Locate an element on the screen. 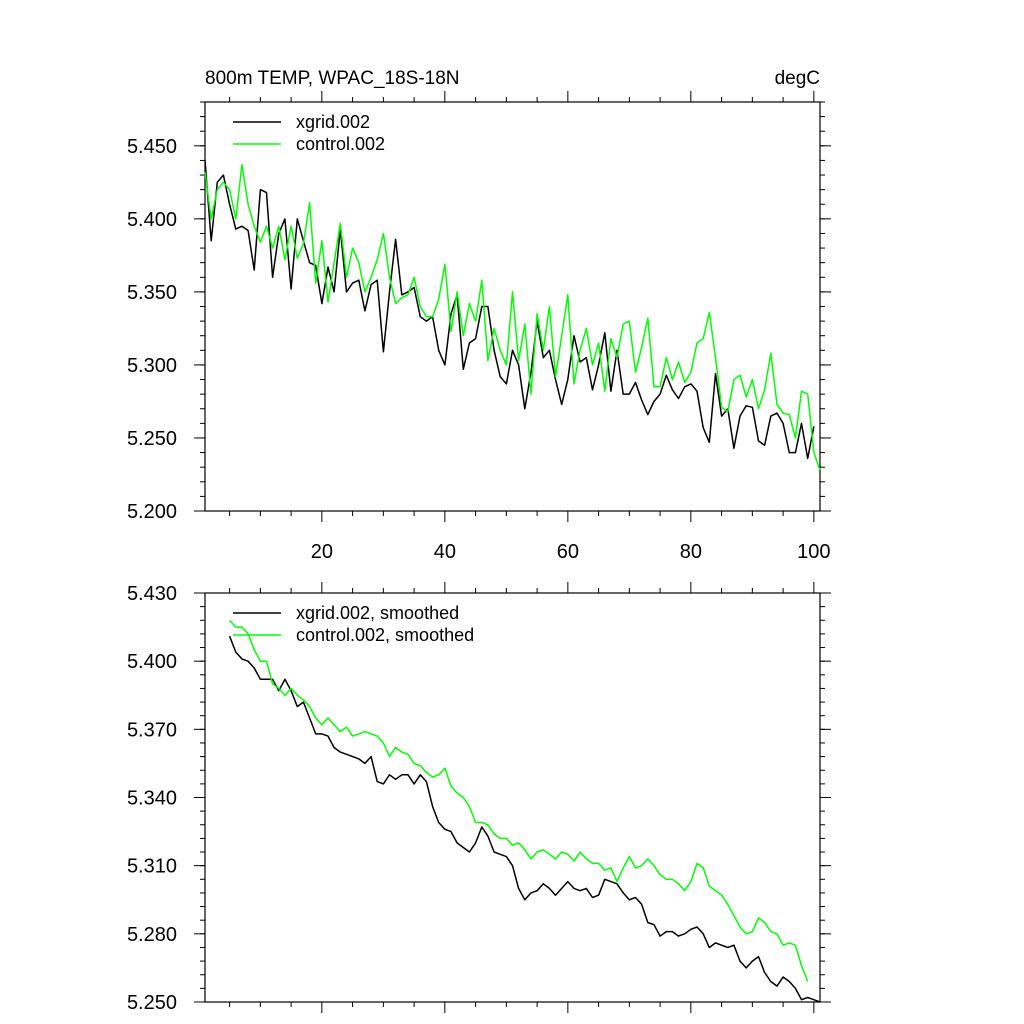  top-x-tick-label: 100 is located at coordinates (813, 552).